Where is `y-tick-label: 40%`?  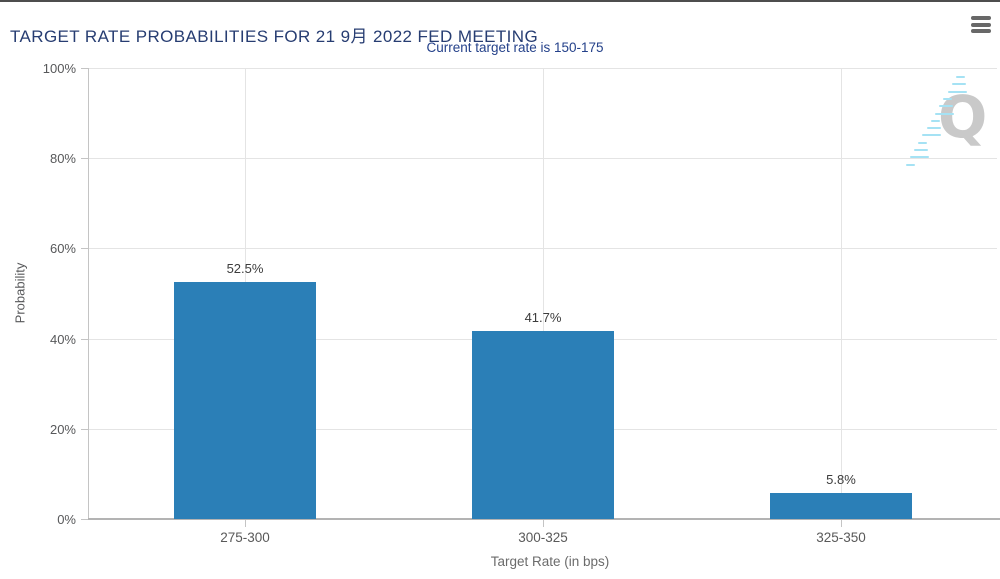 y-tick-label: 40% is located at coordinates (62, 339).